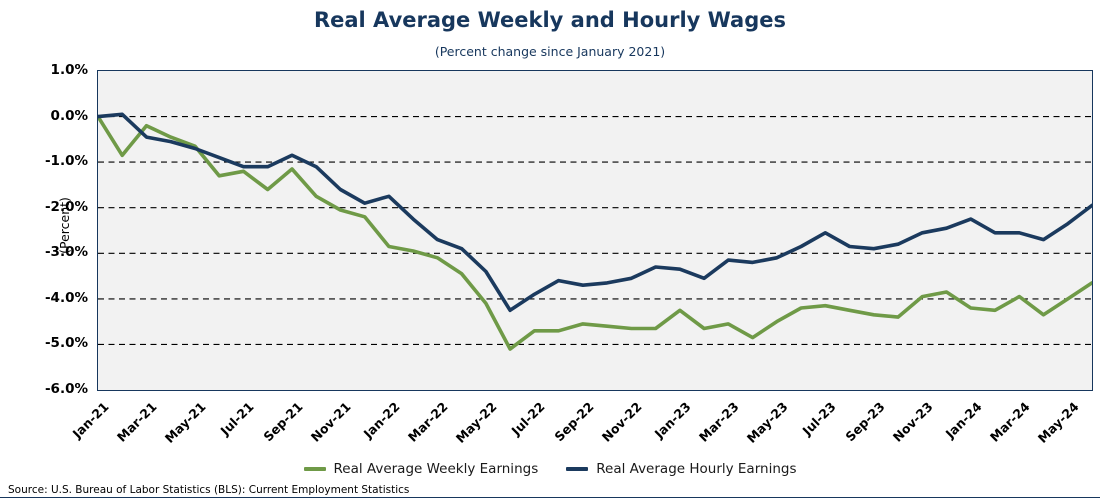 Image resolution: width=1100 pixels, height=500 pixels. What do you see at coordinates (550, 51) in the screenshot?
I see `chart-subtitle: (Percent change since January 2021)` at bounding box center [550, 51].